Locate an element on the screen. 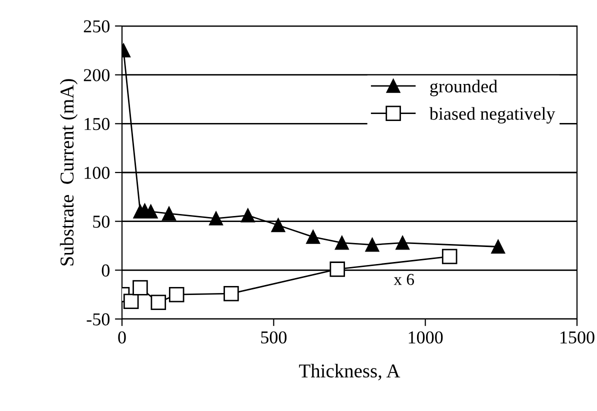  x-tick-label: 1500 is located at coordinates (577, 337).